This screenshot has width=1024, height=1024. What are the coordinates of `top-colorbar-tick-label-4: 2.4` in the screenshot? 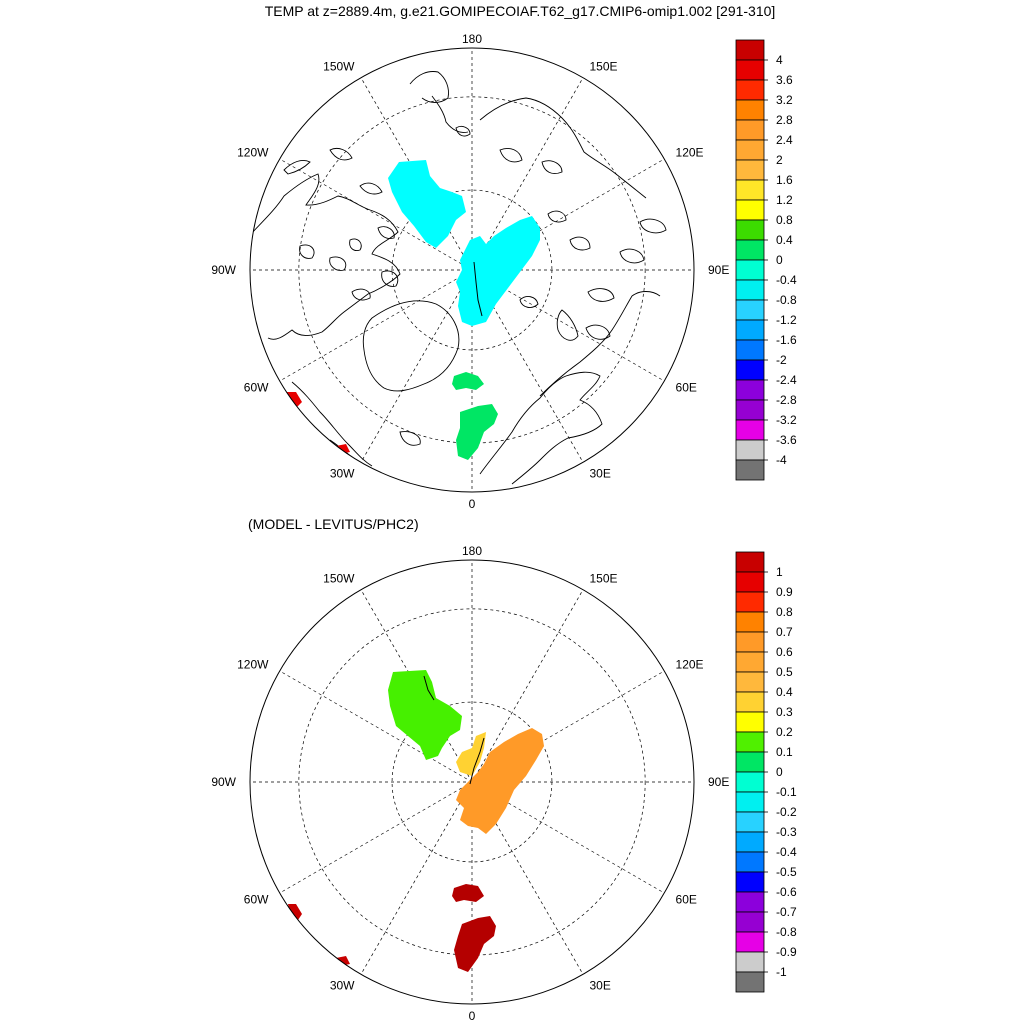 It's located at (784, 140).